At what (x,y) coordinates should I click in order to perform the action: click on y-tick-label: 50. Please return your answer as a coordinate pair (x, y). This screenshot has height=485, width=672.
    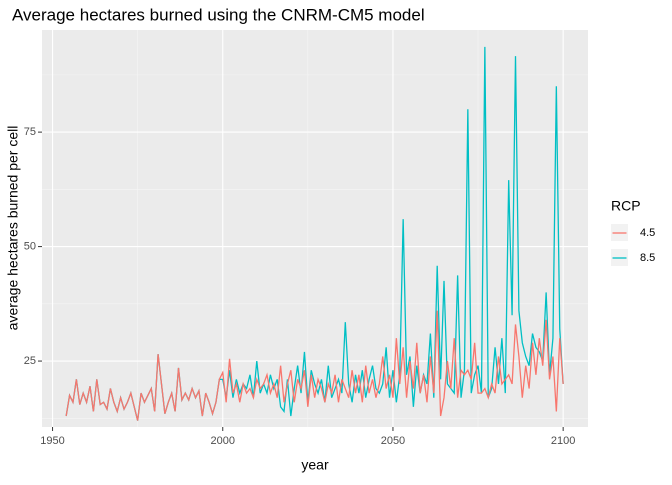
    Looking at the image, I should click on (30, 246).